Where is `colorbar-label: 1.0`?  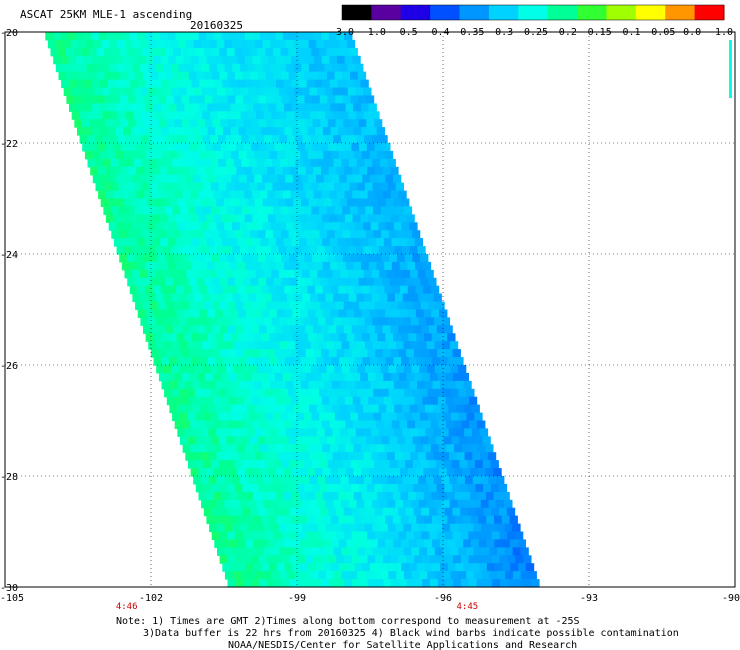
colorbar-label: 1.0 is located at coordinates (724, 32).